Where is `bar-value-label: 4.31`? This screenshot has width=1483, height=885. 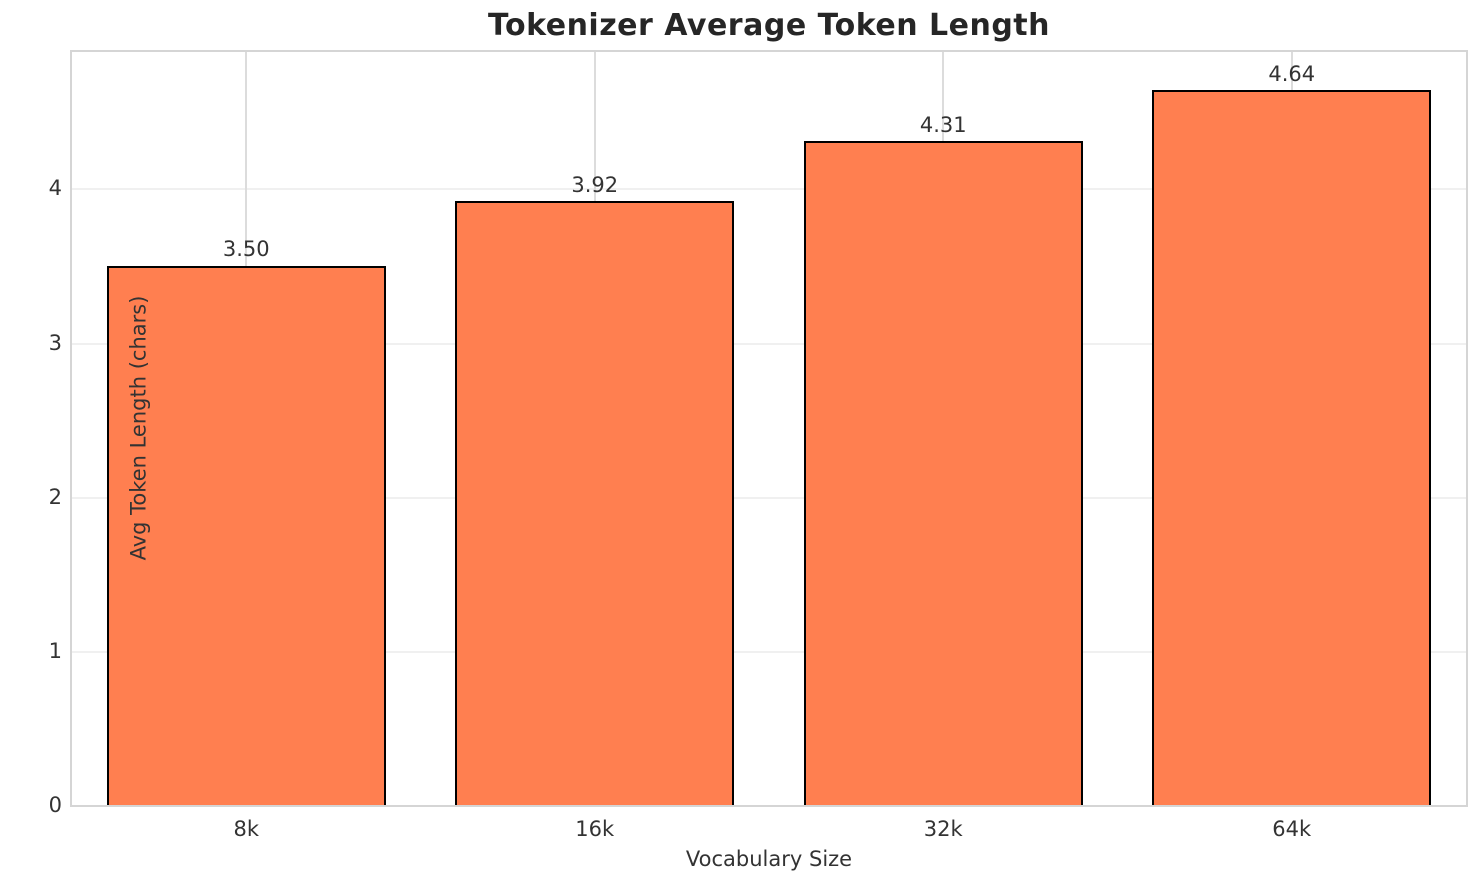 bar-value-label: 4.31 is located at coordinates (943, 124).